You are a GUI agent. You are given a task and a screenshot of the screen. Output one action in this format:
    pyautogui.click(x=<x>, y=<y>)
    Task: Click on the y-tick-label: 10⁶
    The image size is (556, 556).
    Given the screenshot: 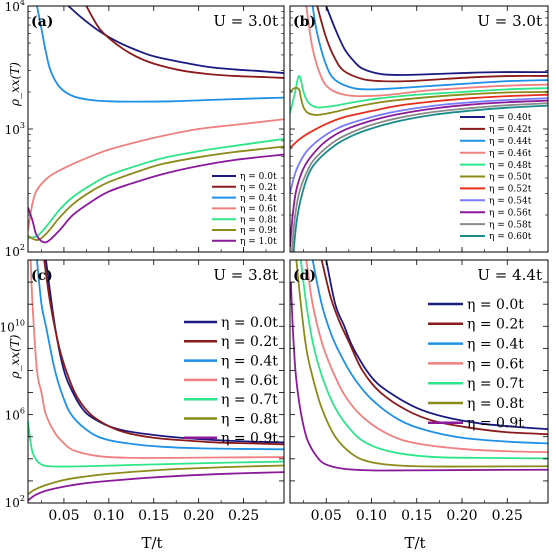 What is the action you would take?
    pyautogui.click(x=15, y=415)
    